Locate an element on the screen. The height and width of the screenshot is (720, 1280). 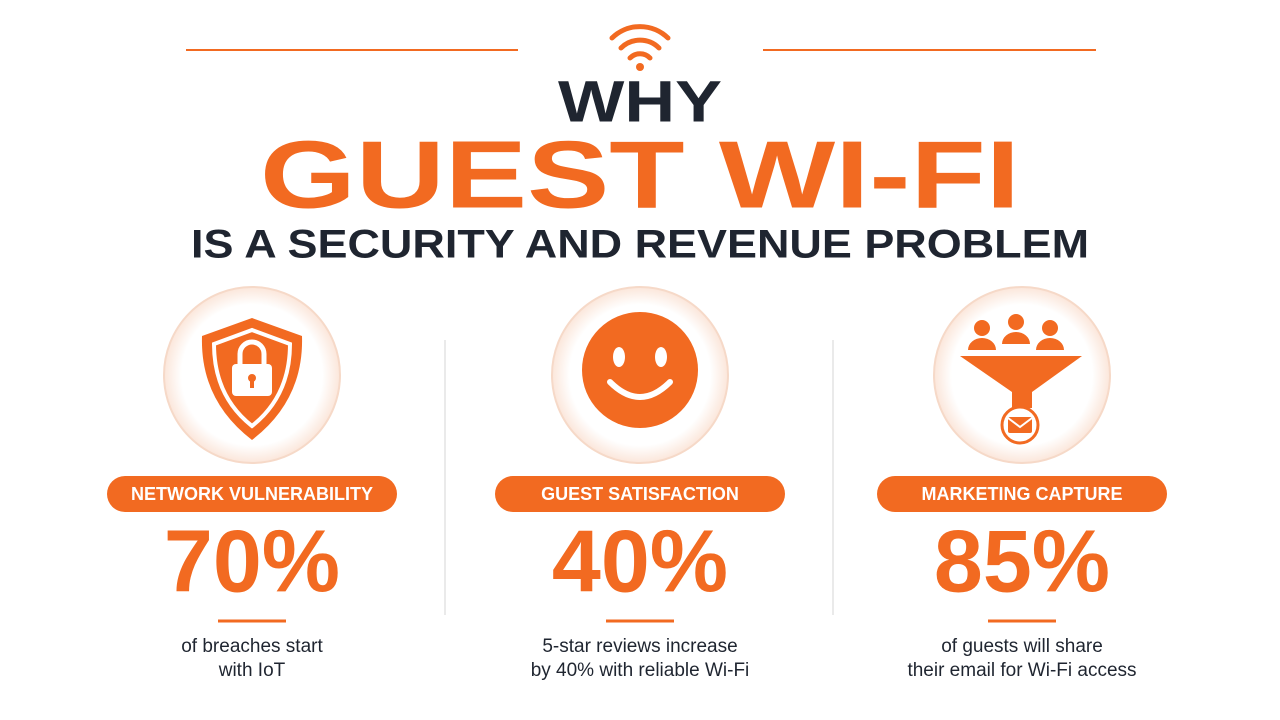
card-label: NETWORK VULNERABILITY is located at coordinates (252, 494).